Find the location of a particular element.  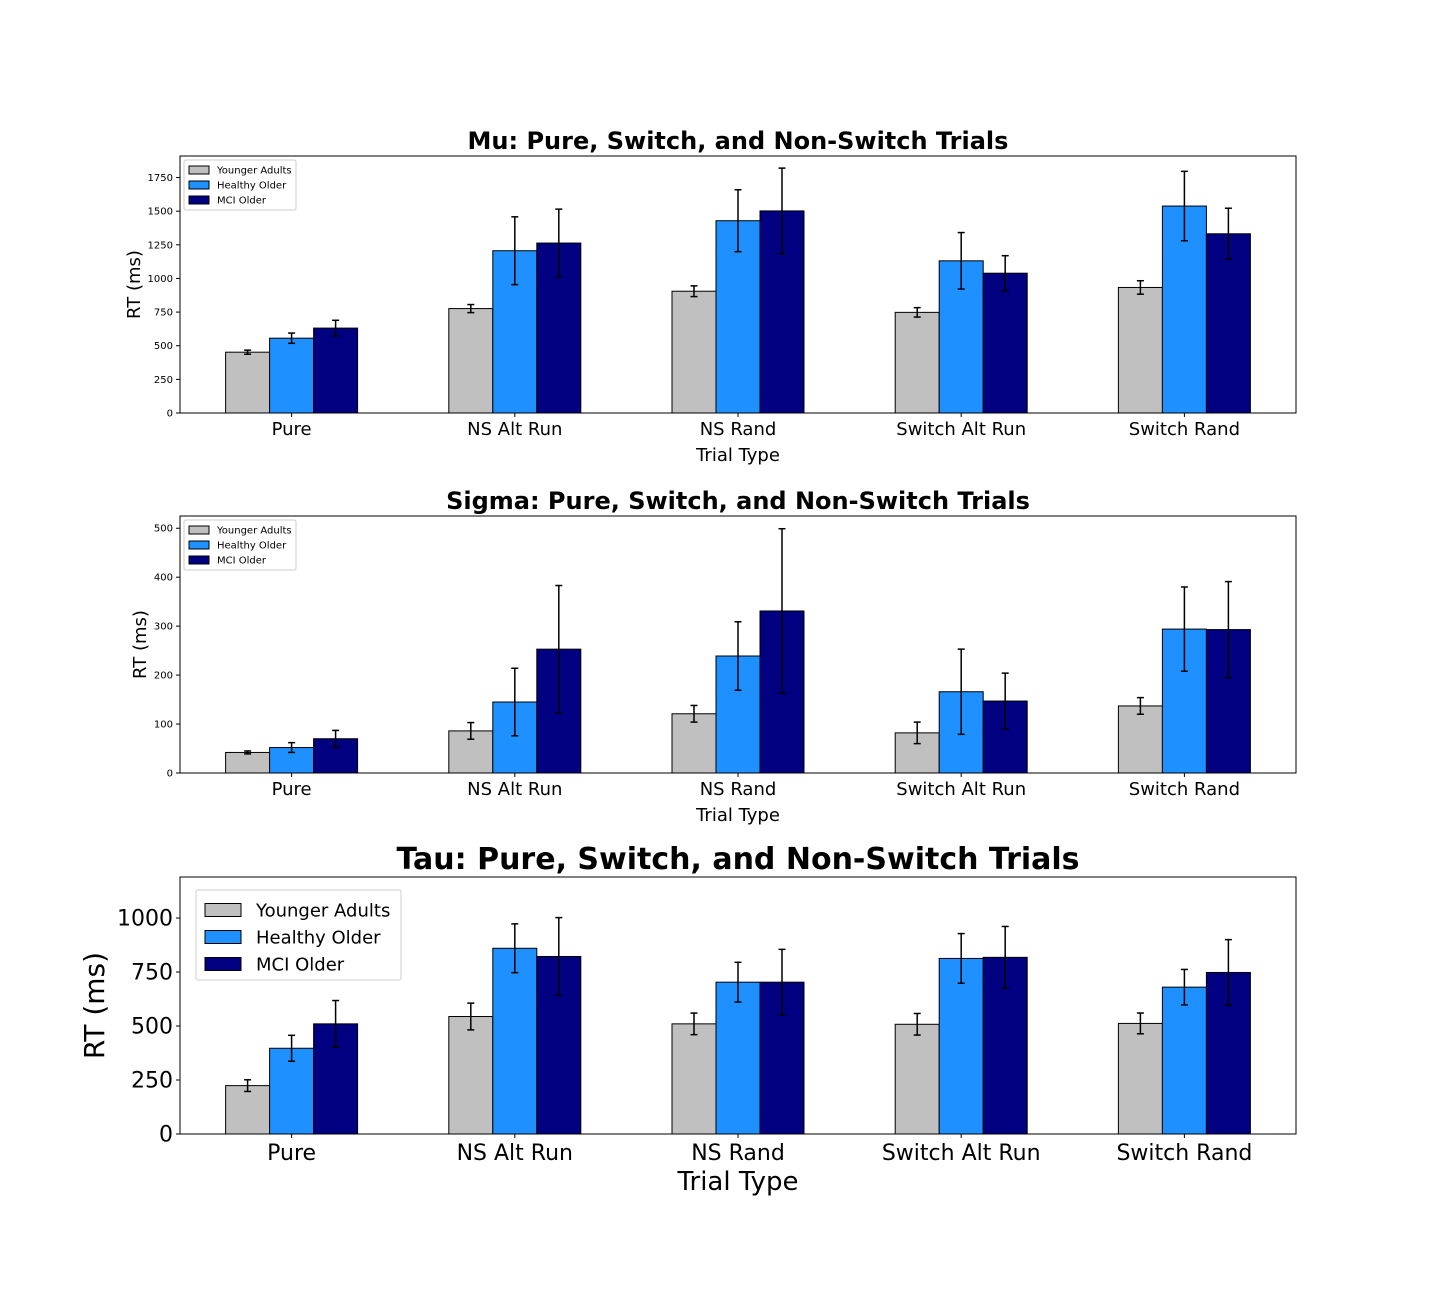

y-tick-label: 1500 is located at coordinates (160, 212).